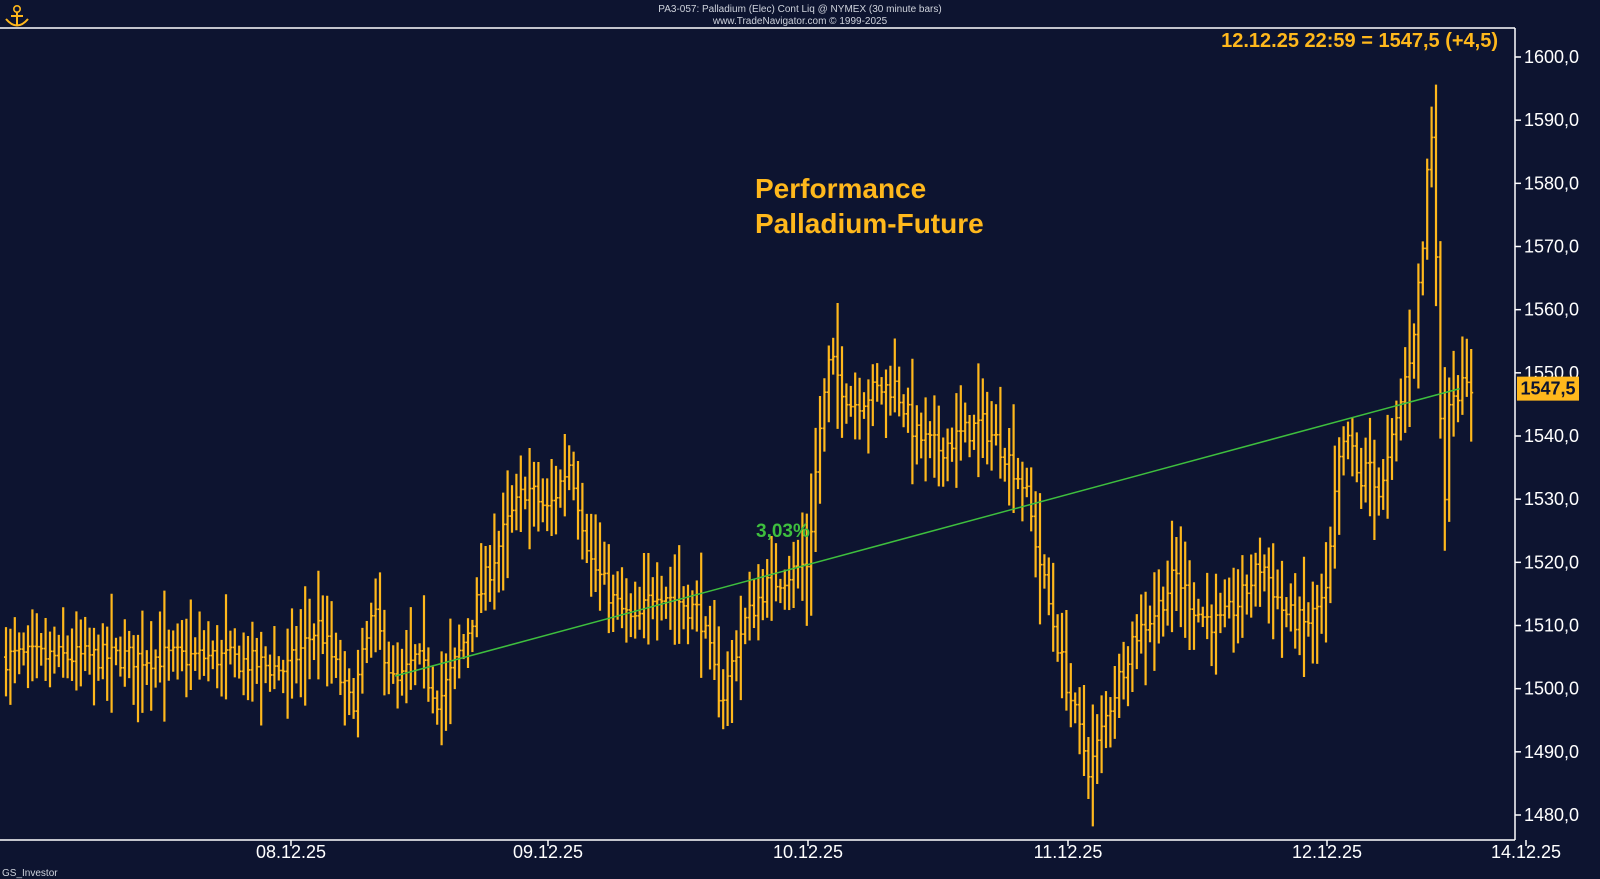 This screenshot has height=879, width=1600. Describe the element at coordinates (808, 852) in the screenshot. I see `time-tick-label: 10.12.25` at that location.